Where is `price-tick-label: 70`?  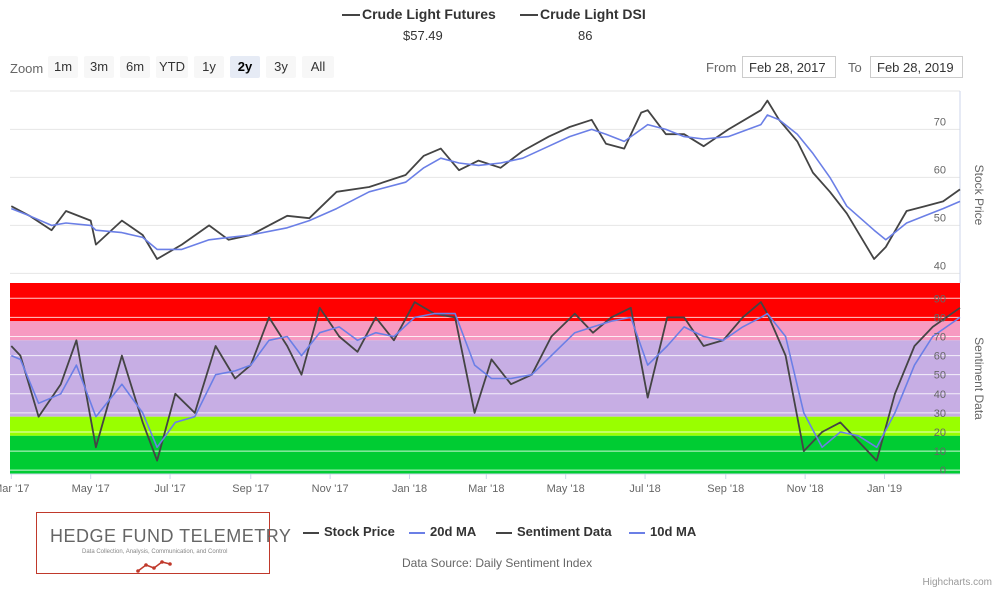 price-tick-label: 70 is located at coordinates (940, 122).